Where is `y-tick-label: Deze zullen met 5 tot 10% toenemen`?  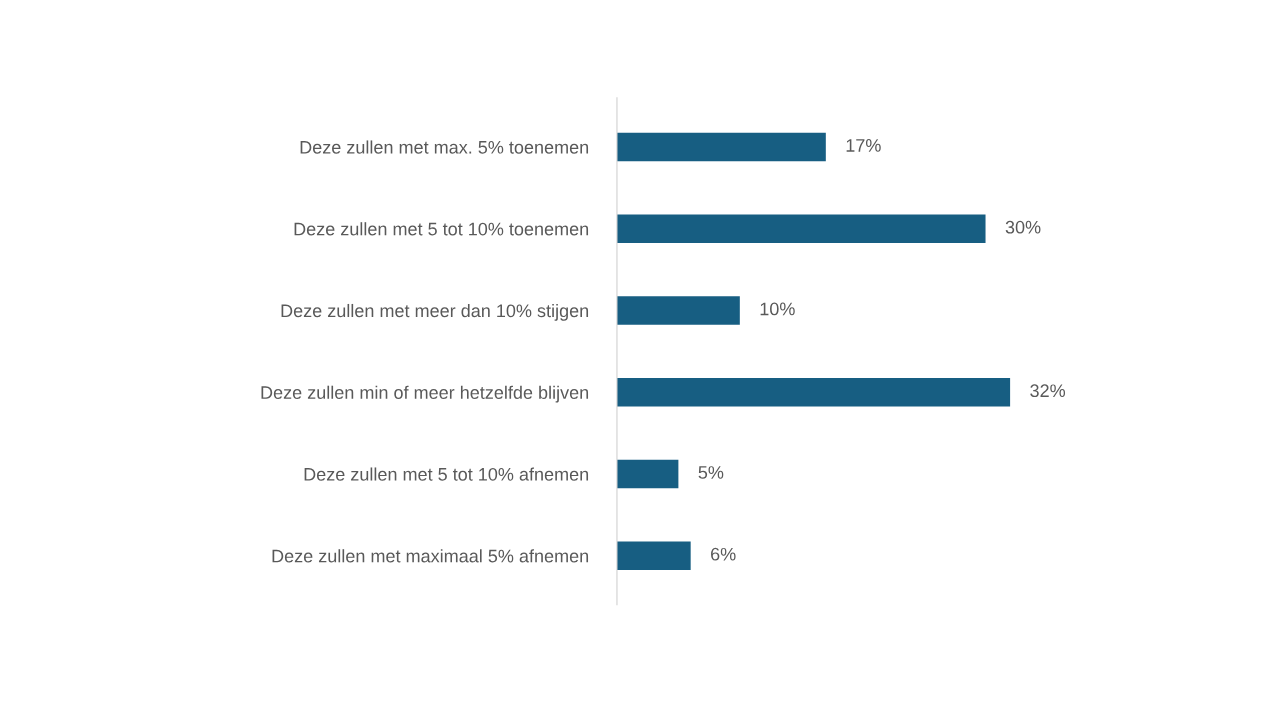 y-tick-label: Deze zullen met 5 tot 10% toenemen is located at coordinates (441, 229).